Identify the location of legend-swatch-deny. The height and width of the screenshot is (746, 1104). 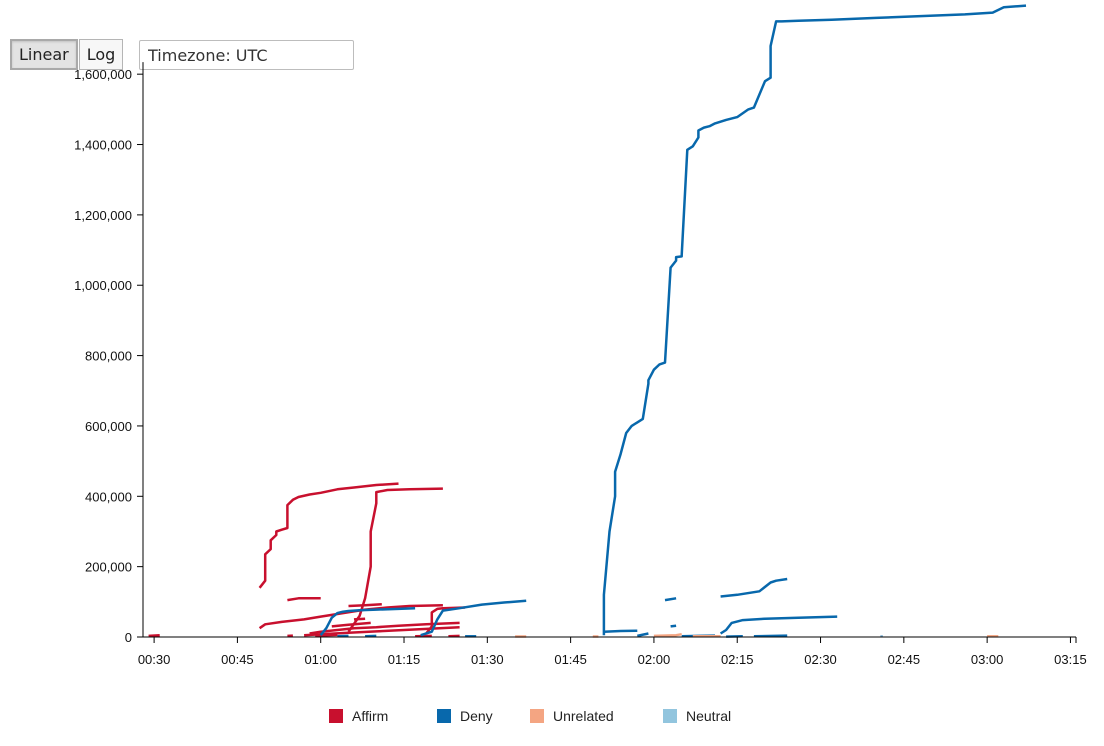
(444, 716).